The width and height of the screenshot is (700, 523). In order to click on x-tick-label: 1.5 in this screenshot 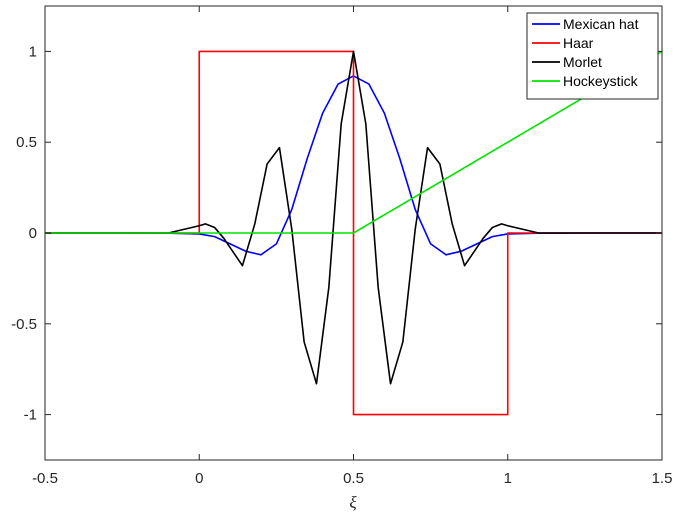, I will do `click(662, 478)`.